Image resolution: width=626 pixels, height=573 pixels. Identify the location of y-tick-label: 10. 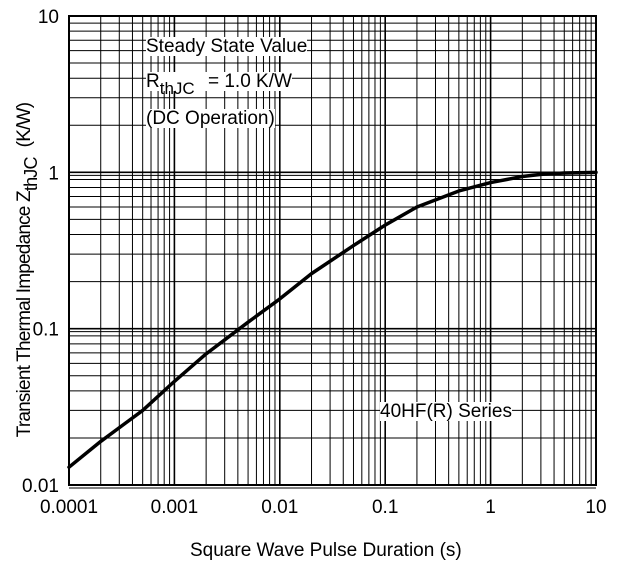
(48, 17).